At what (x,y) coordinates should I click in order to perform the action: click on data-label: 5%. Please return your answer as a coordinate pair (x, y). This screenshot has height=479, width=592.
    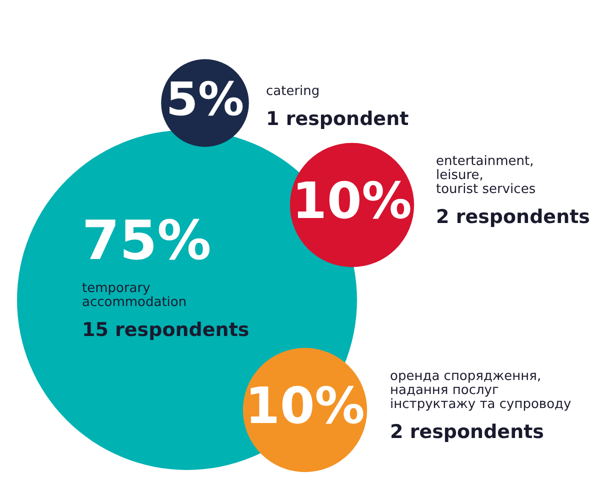
    Looking at the image, I should click on (205, 99).